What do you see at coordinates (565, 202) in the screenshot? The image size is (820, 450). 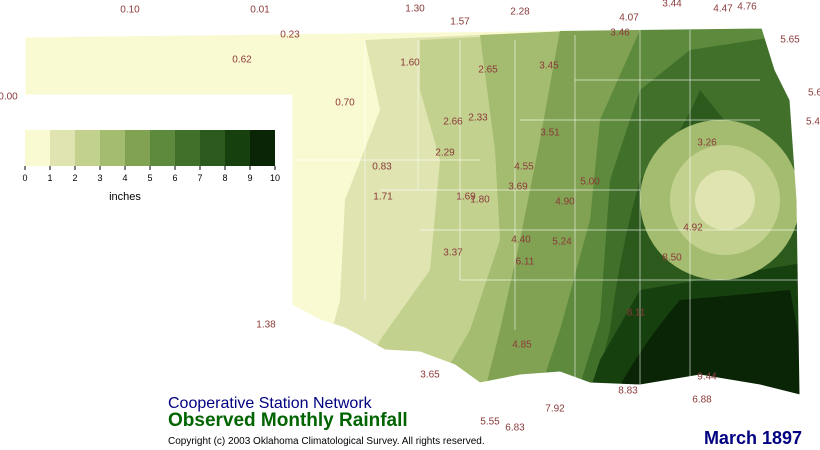 I see `station-value: 4.90` at bounding box center [565, 202].